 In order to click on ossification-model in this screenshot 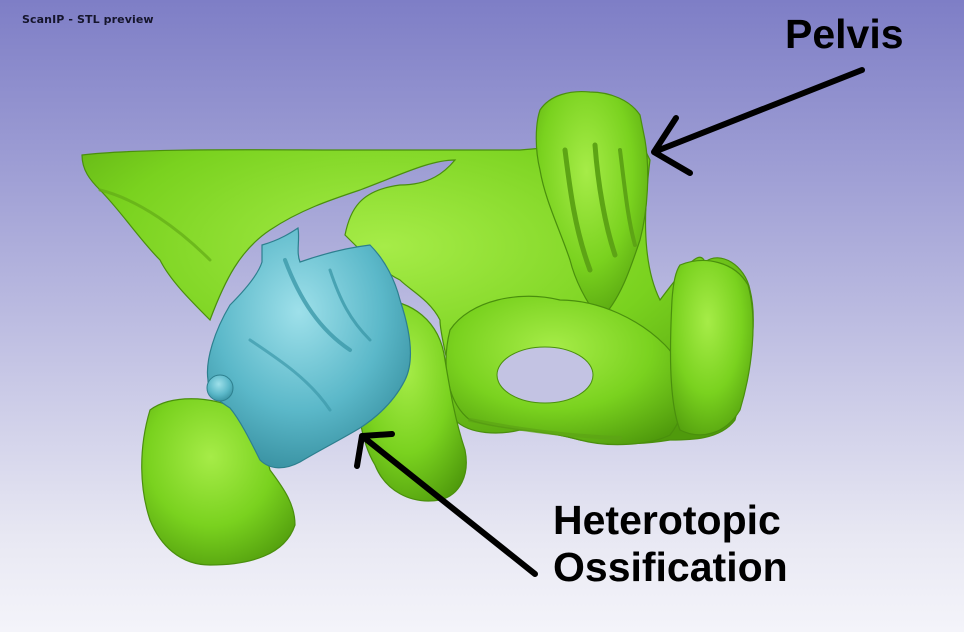, I will do `click(309, 347)`.